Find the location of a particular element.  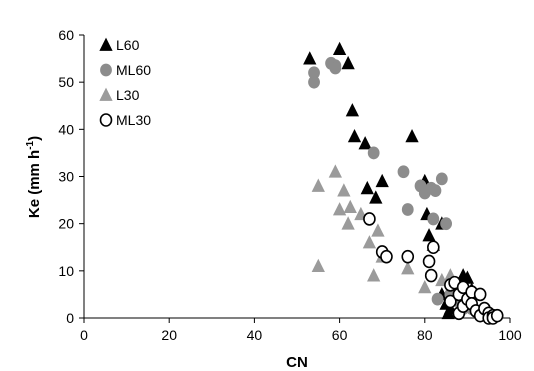

series-ml30 is located at coordinates (433, 268).